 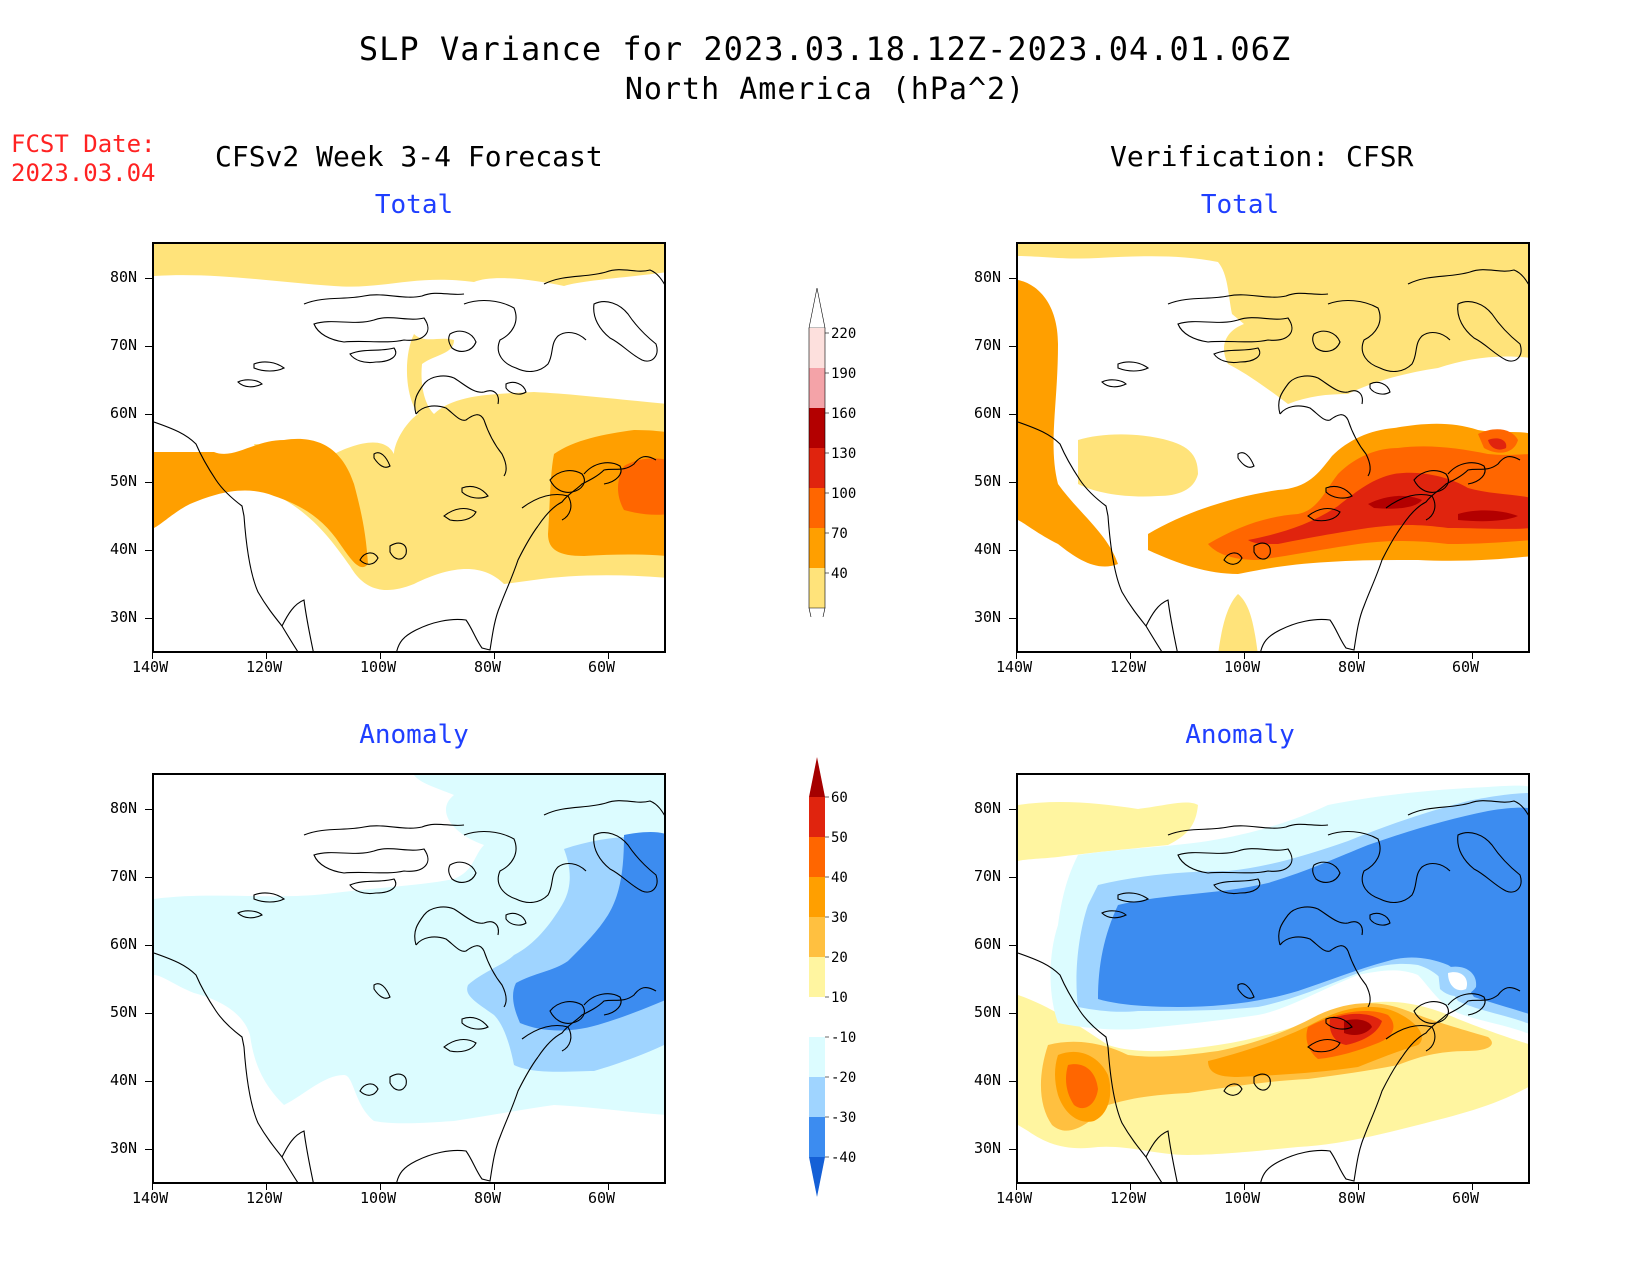 I want to click on lon-tick-label: 100W, so click(x=378, y=1198).